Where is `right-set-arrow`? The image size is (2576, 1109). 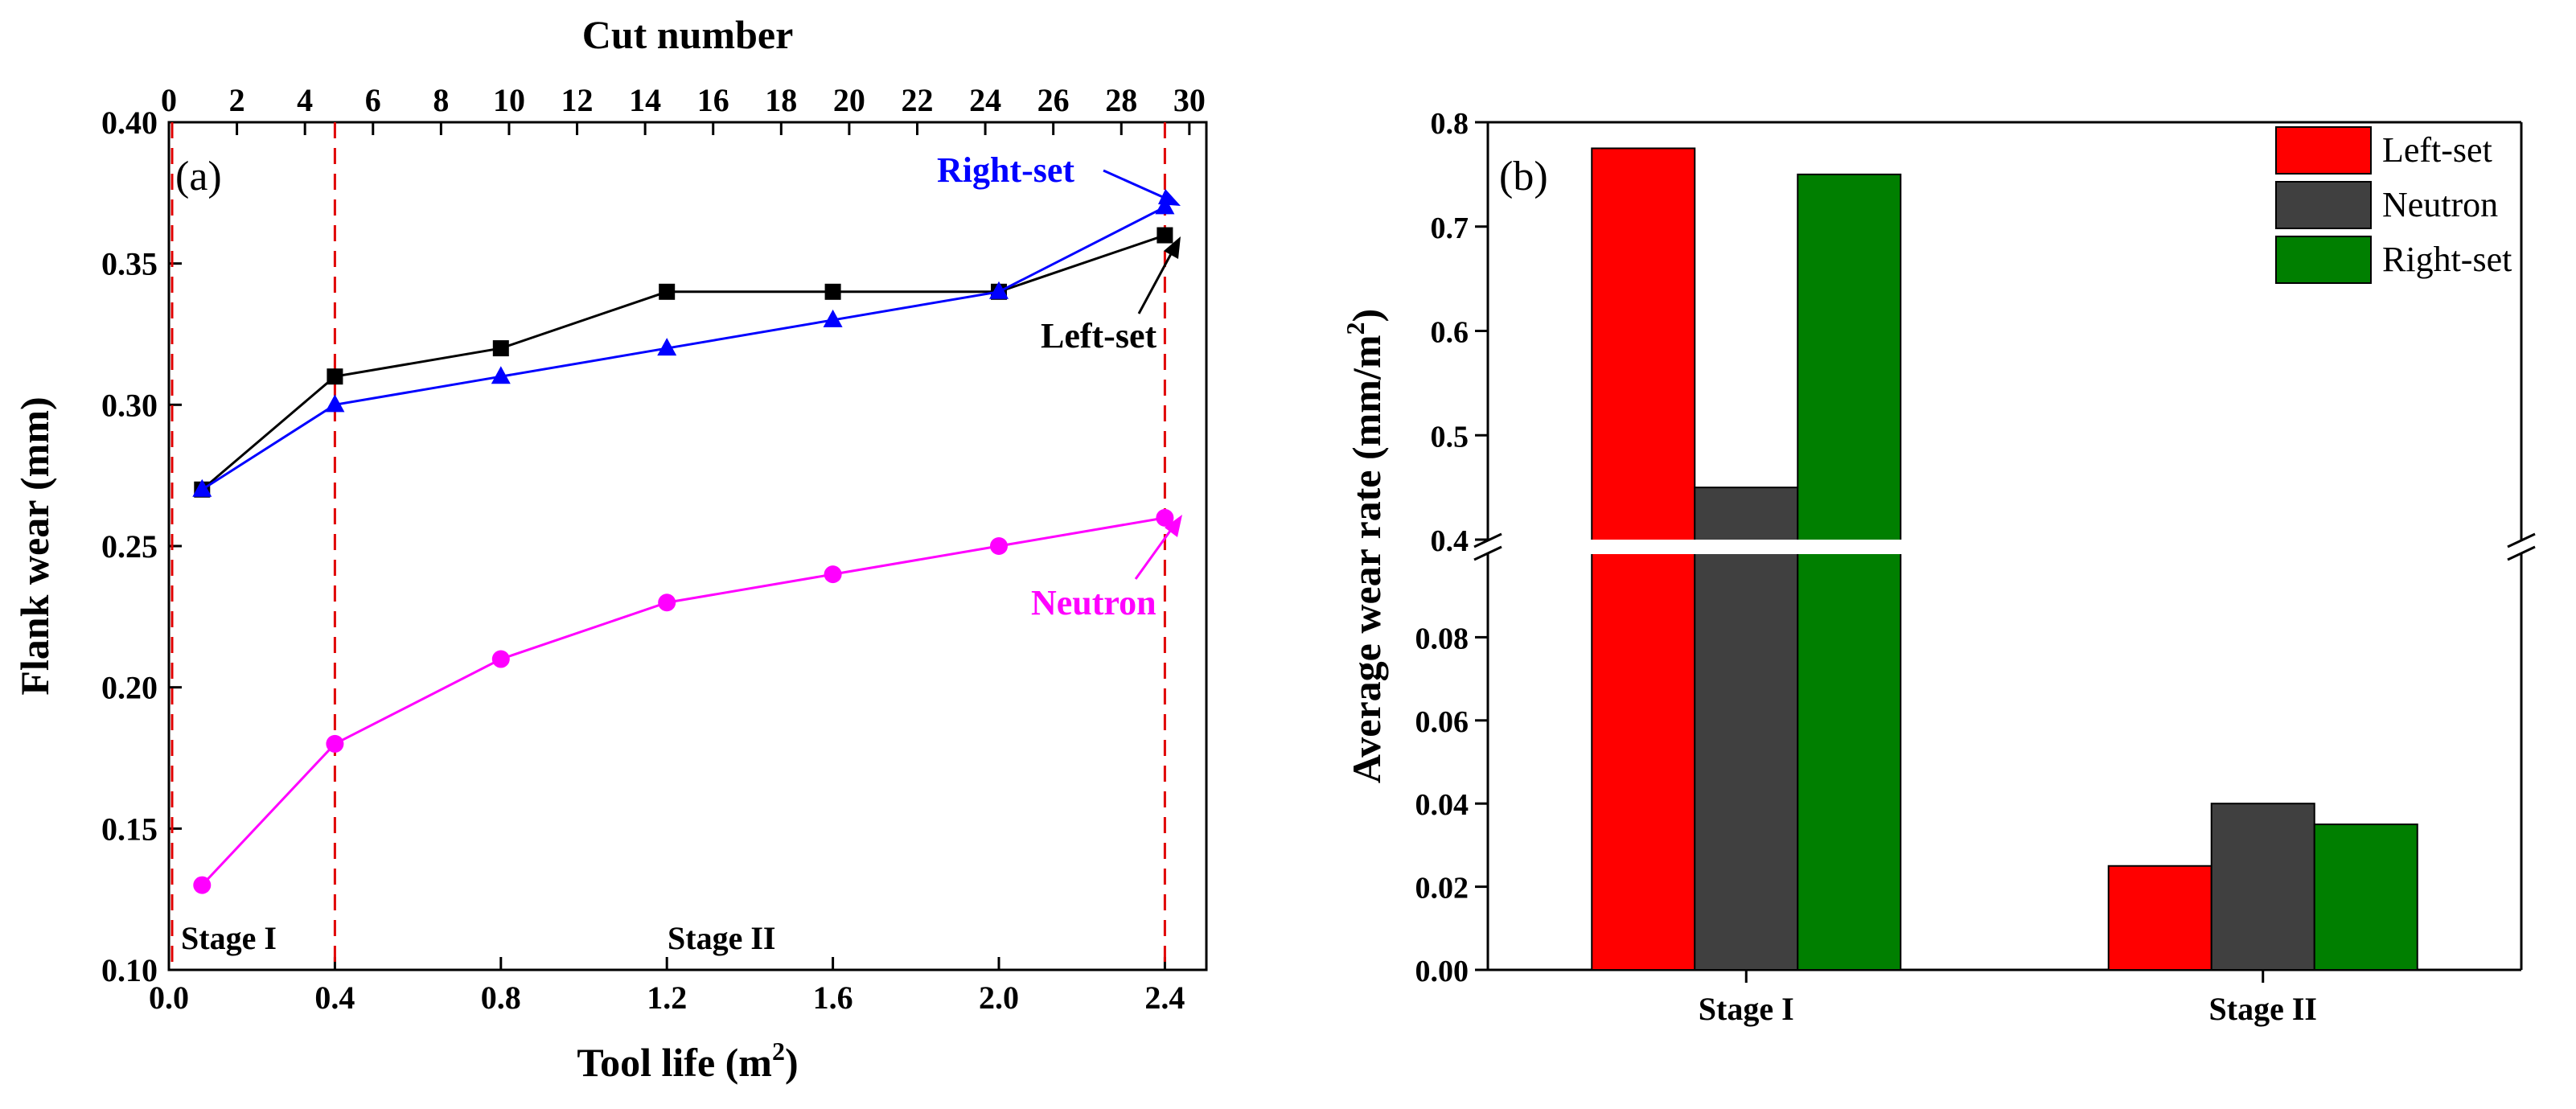
right-set-arrow is located at coordinates (1134, 184).